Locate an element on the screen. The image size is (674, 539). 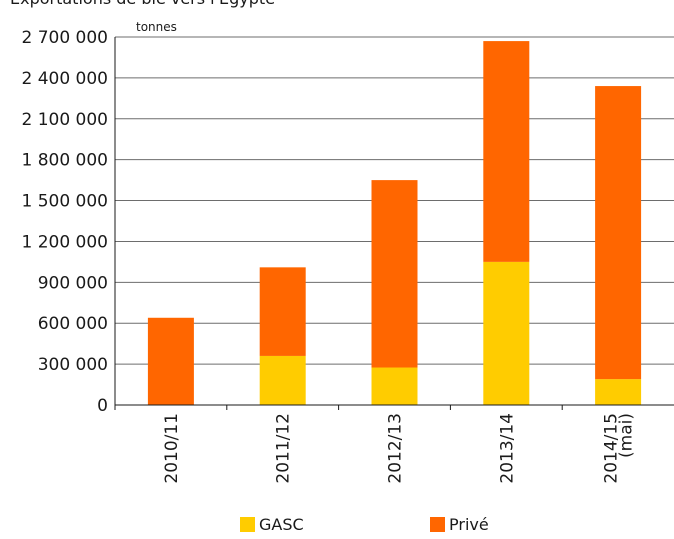
y-tick-label: 0 is located at coordinates (102, 406).